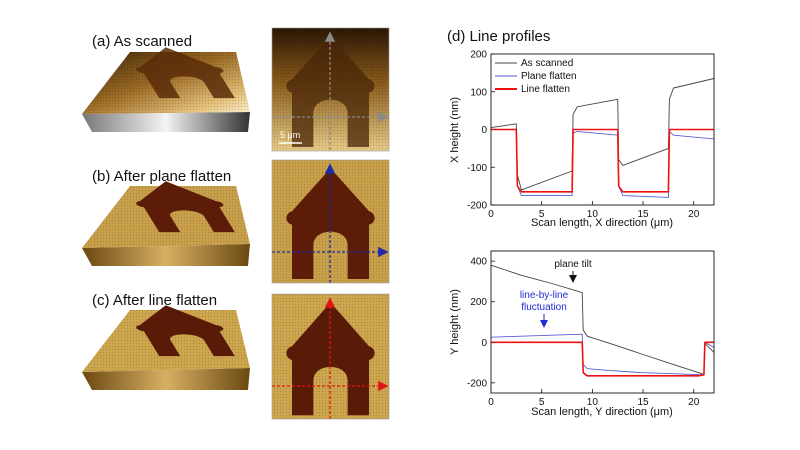  I want to click on y-chart-series-plane-flatten, so click(602, 354).